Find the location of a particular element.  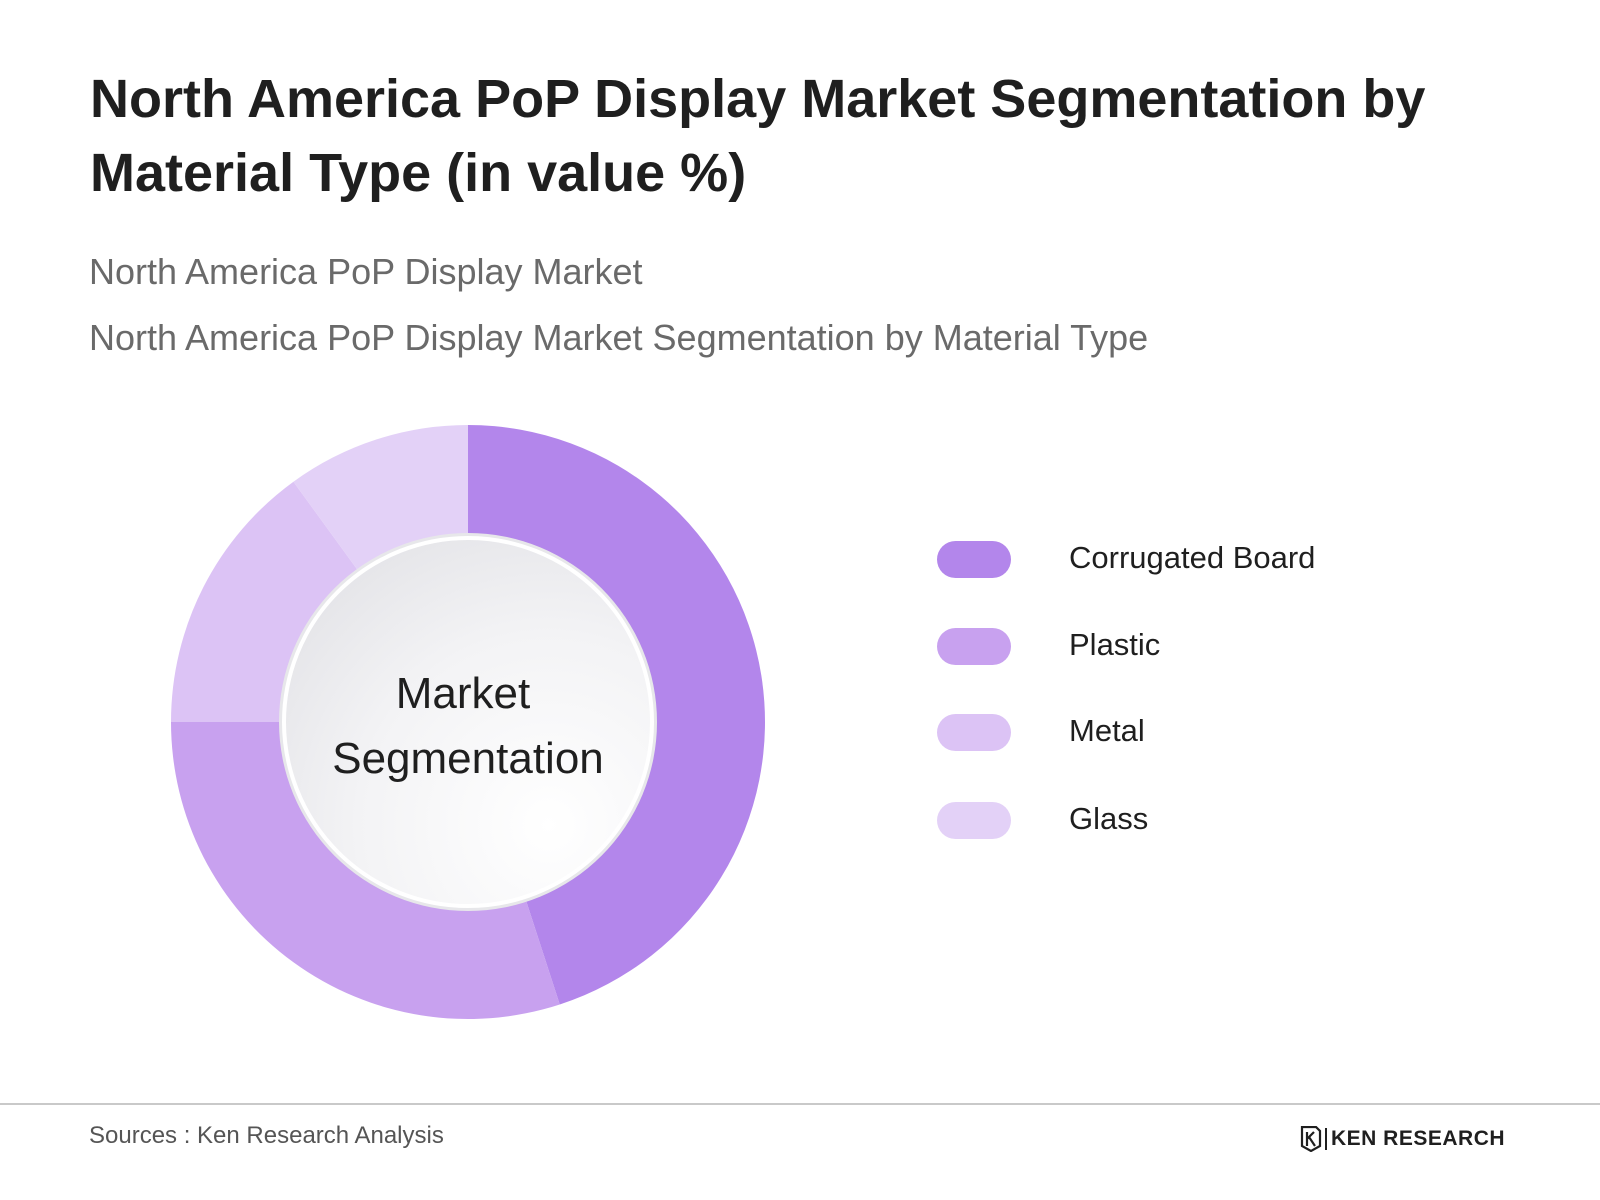

legend-label-metal: Metal is located at coordinates (1107, 730).